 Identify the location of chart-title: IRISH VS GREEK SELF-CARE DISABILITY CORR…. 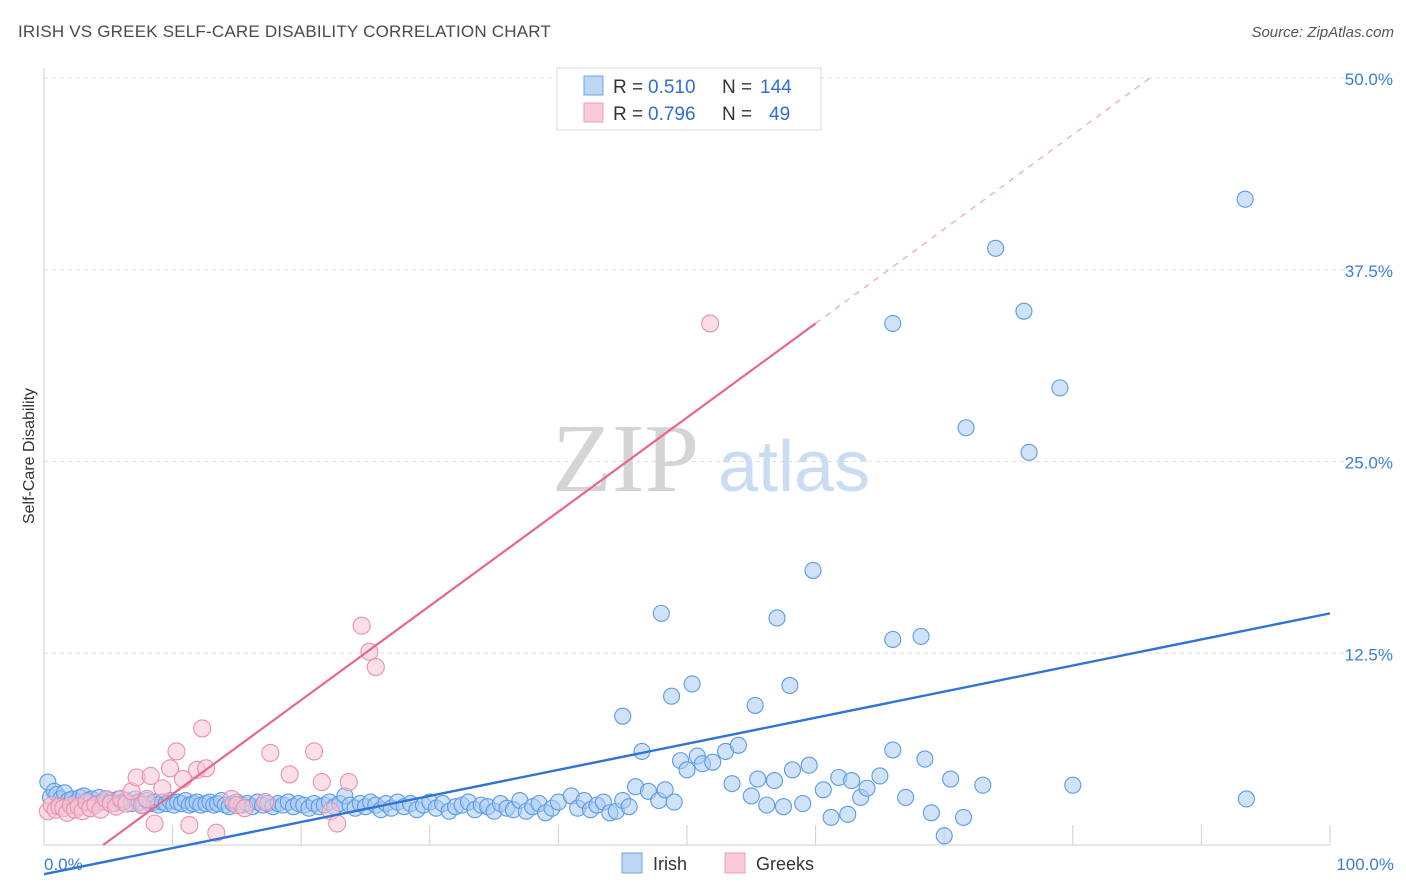
(284, 31).